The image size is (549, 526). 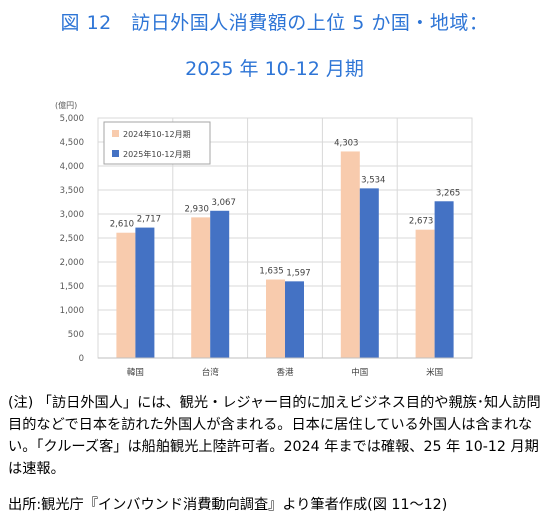 What do you see at coordinates (359, 372) in the screenshot?
I see `x-tick-label: 中国` at bounding box center [359, 372].